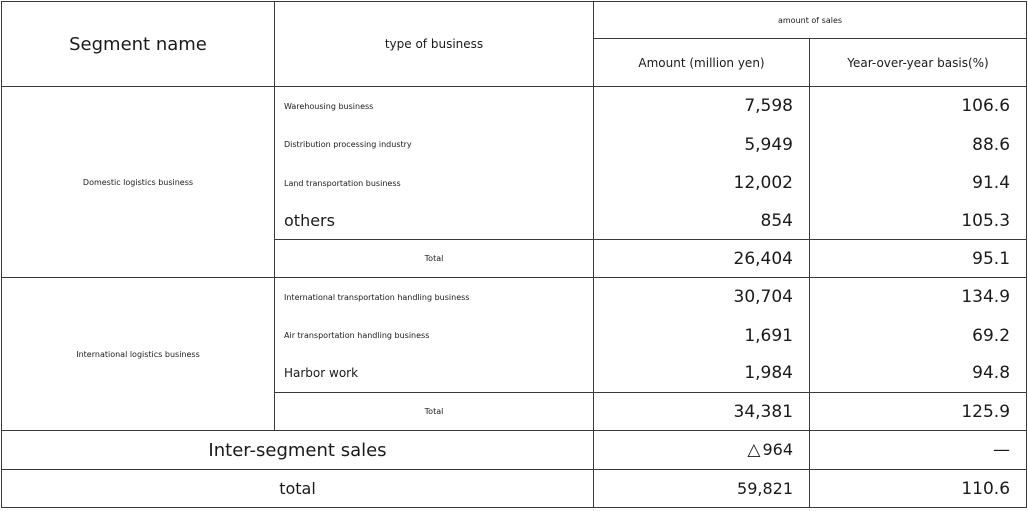 The image size is (1028, 511). Describe the element at coordinates (297, 450) in the screenshot. I see `inter-segment-label: Inter-segment sales` at that location.